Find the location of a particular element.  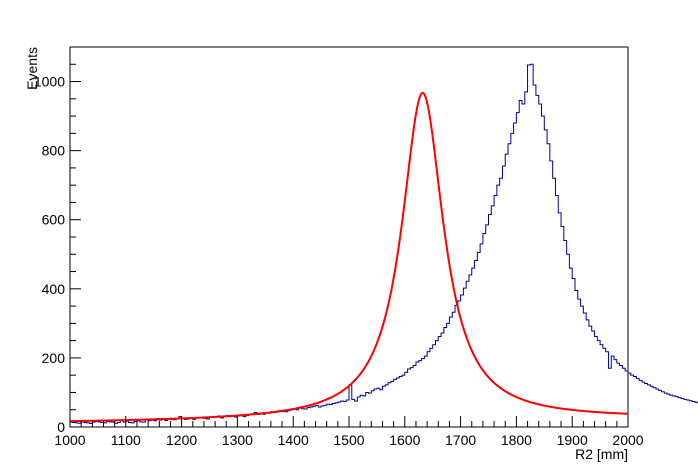

x-tick-label: 1500 is located at coordinates (348, 440).